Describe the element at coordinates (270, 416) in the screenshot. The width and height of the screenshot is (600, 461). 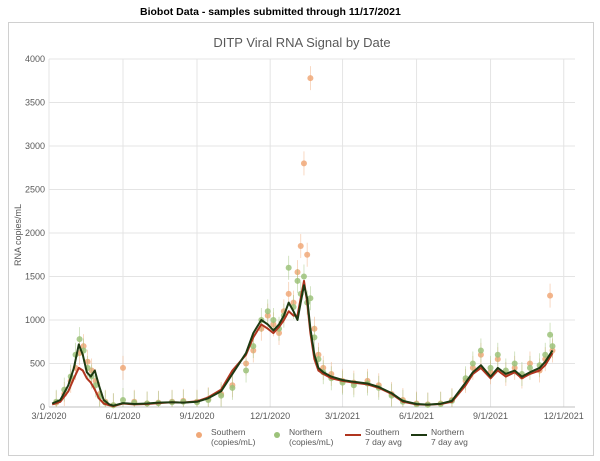
I see `x-tick-label: 12/1/2020` at that location.